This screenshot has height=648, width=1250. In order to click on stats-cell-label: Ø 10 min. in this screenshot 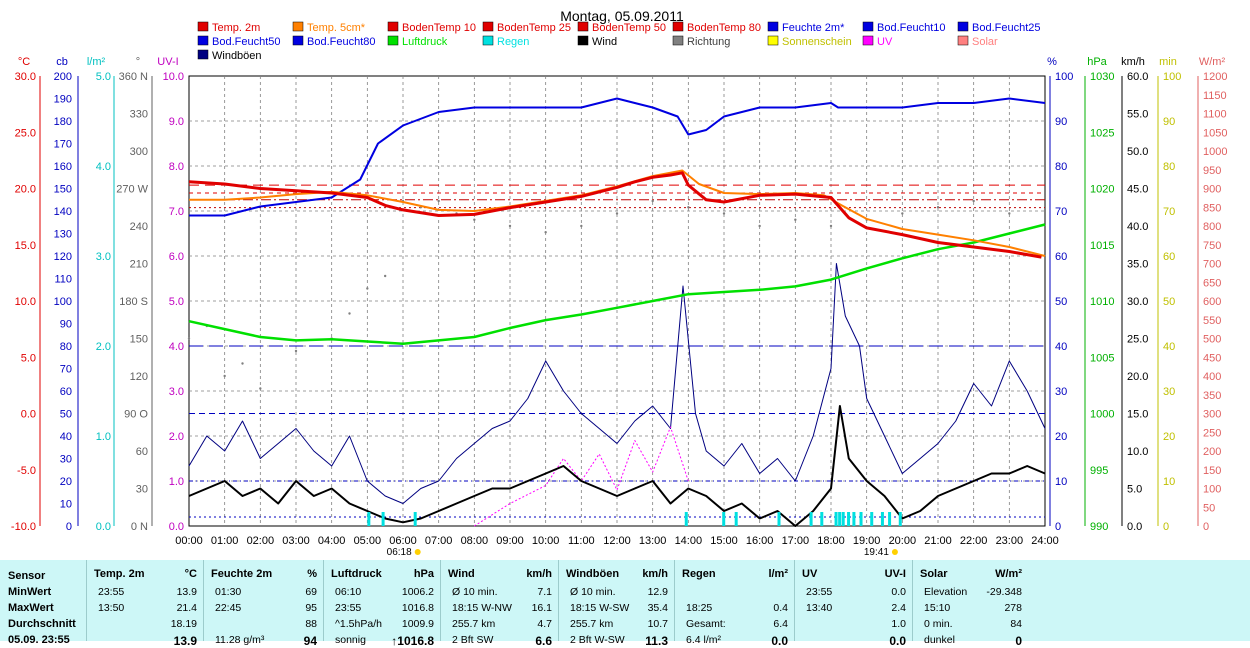, I will do `click(593, 592)`.